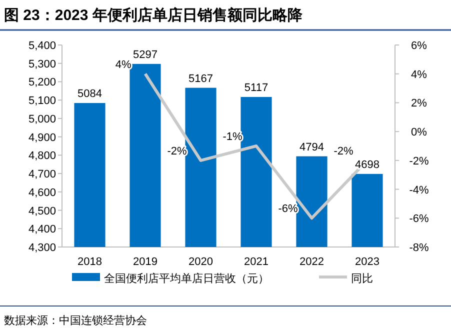 The width and height of the screenshot is (451, 336). Describe the element at coordinates (419, 74) in the screenshot. I see `y2-tick-label: 4%` at that location.